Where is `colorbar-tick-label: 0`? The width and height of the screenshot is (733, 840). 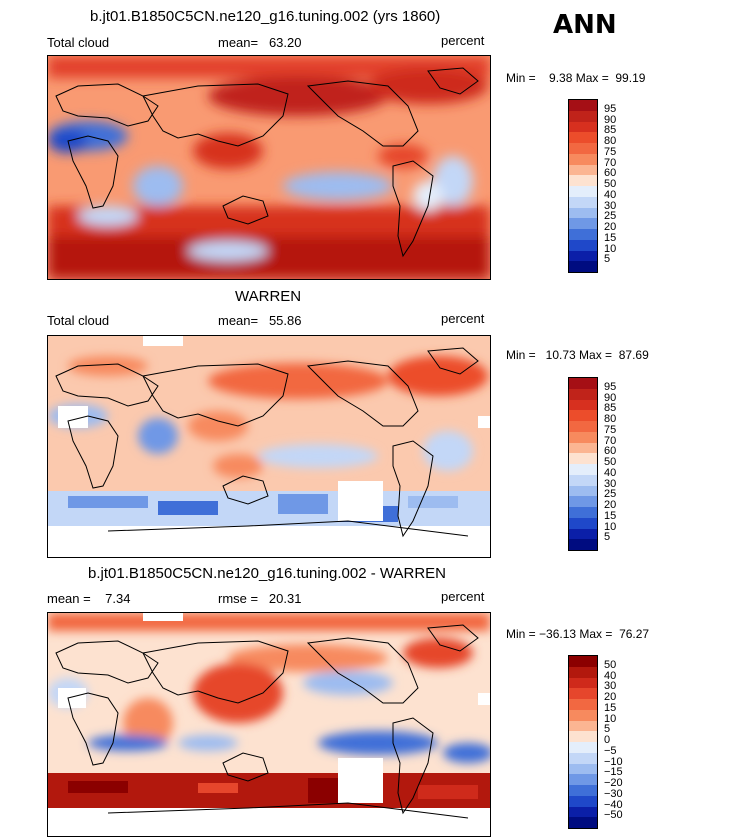
colorbar-tick-label: 0 is located at coordinates (607, 740).